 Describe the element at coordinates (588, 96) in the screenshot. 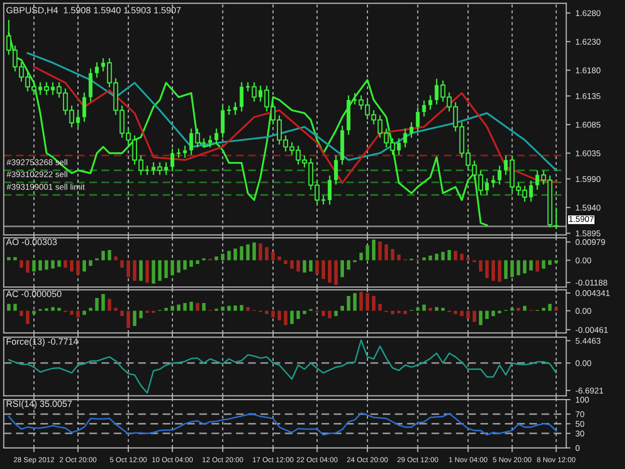

I see `y-tick-label: 1.6135` at that location.